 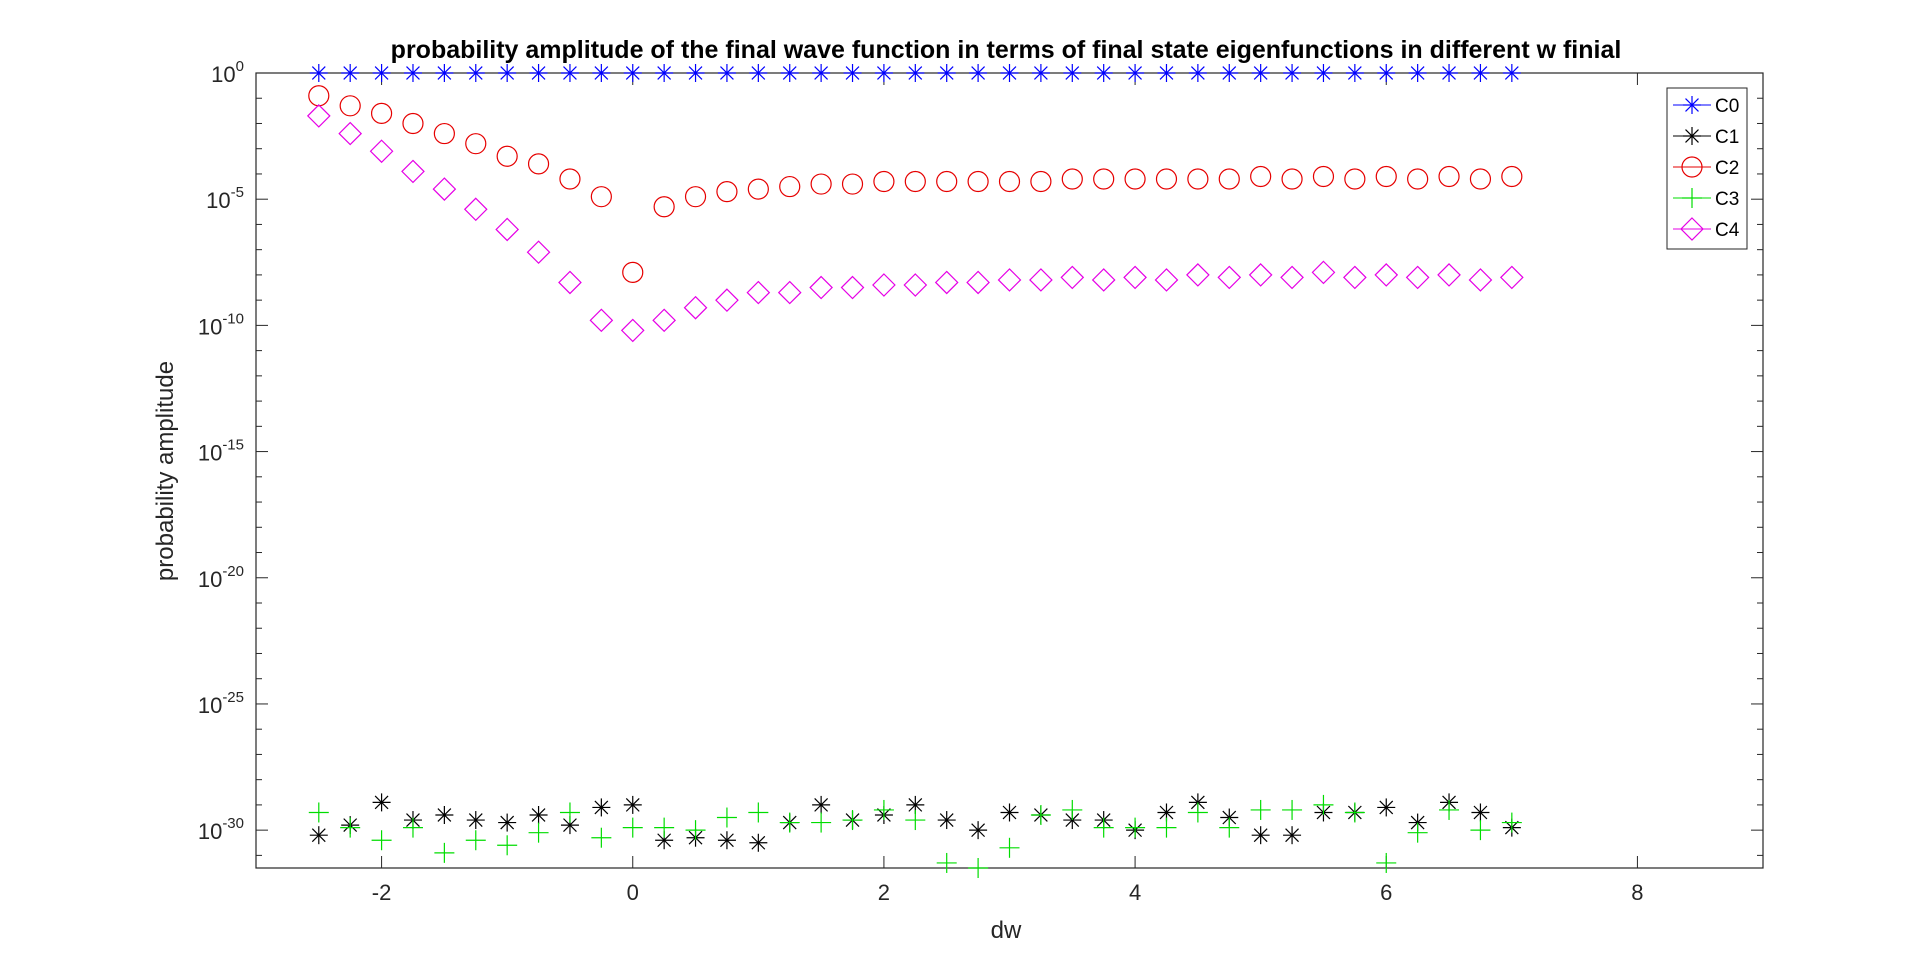 I want to click on series-c0, so click(x=915, y=73).